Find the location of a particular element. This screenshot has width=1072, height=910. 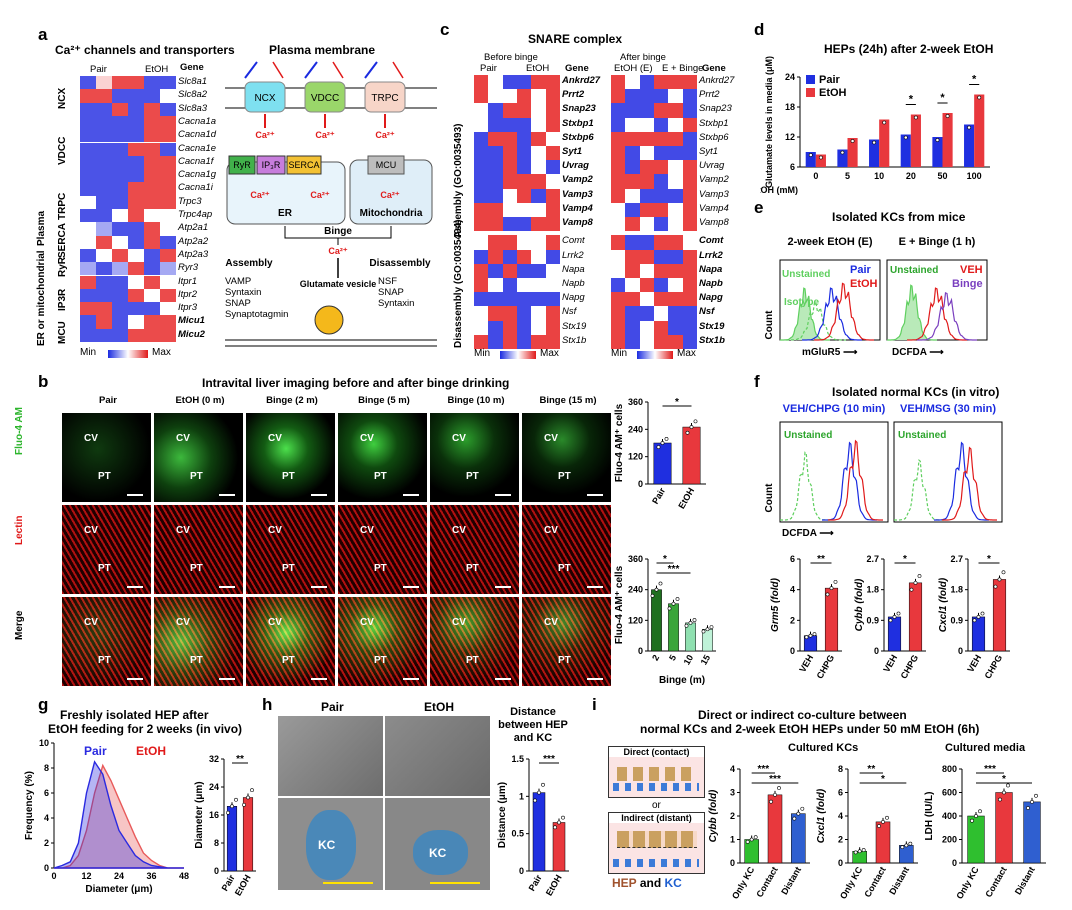

gene-label: Itpr3 is located at coordinates (188, 308).